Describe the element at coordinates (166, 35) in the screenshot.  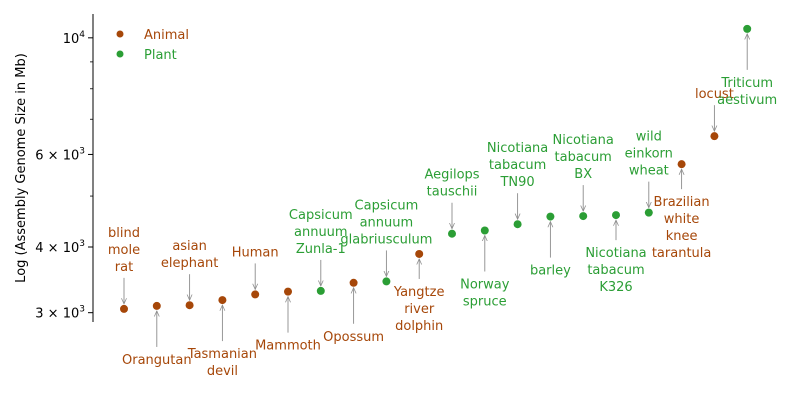
I see `legend-label-animal: Animal` at that location.